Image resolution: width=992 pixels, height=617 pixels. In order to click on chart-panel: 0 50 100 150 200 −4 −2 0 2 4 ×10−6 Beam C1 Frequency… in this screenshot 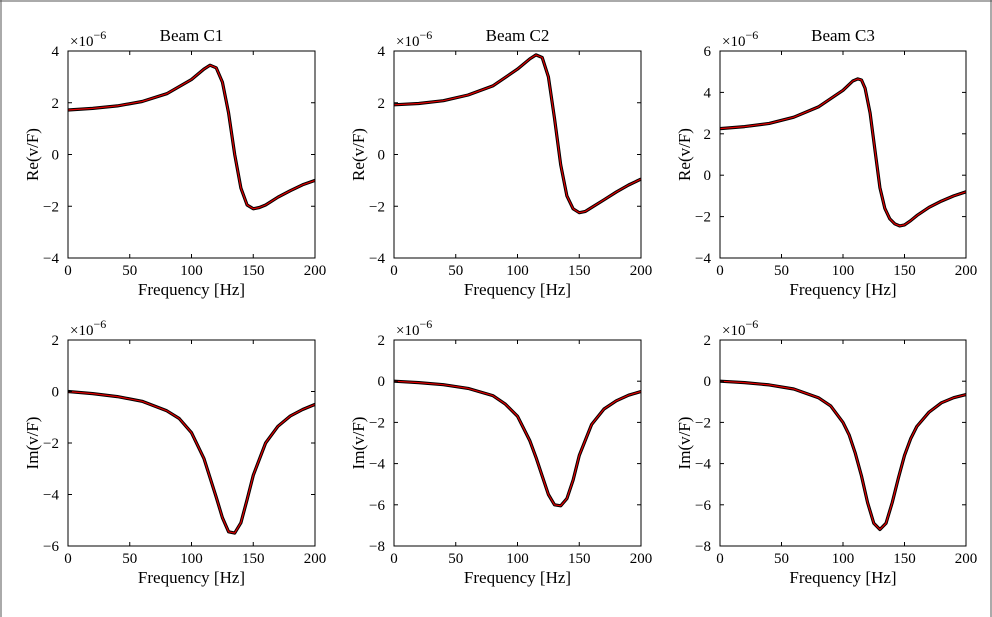, I will do `click(174, 162)`.